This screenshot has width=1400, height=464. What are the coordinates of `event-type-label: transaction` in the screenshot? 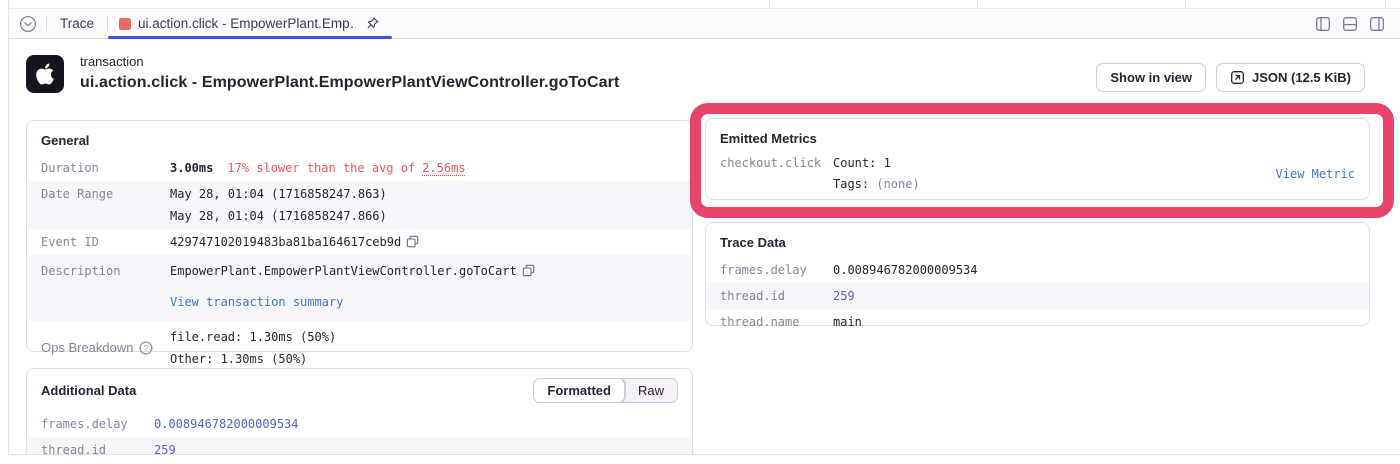 It's located at (112, 61).